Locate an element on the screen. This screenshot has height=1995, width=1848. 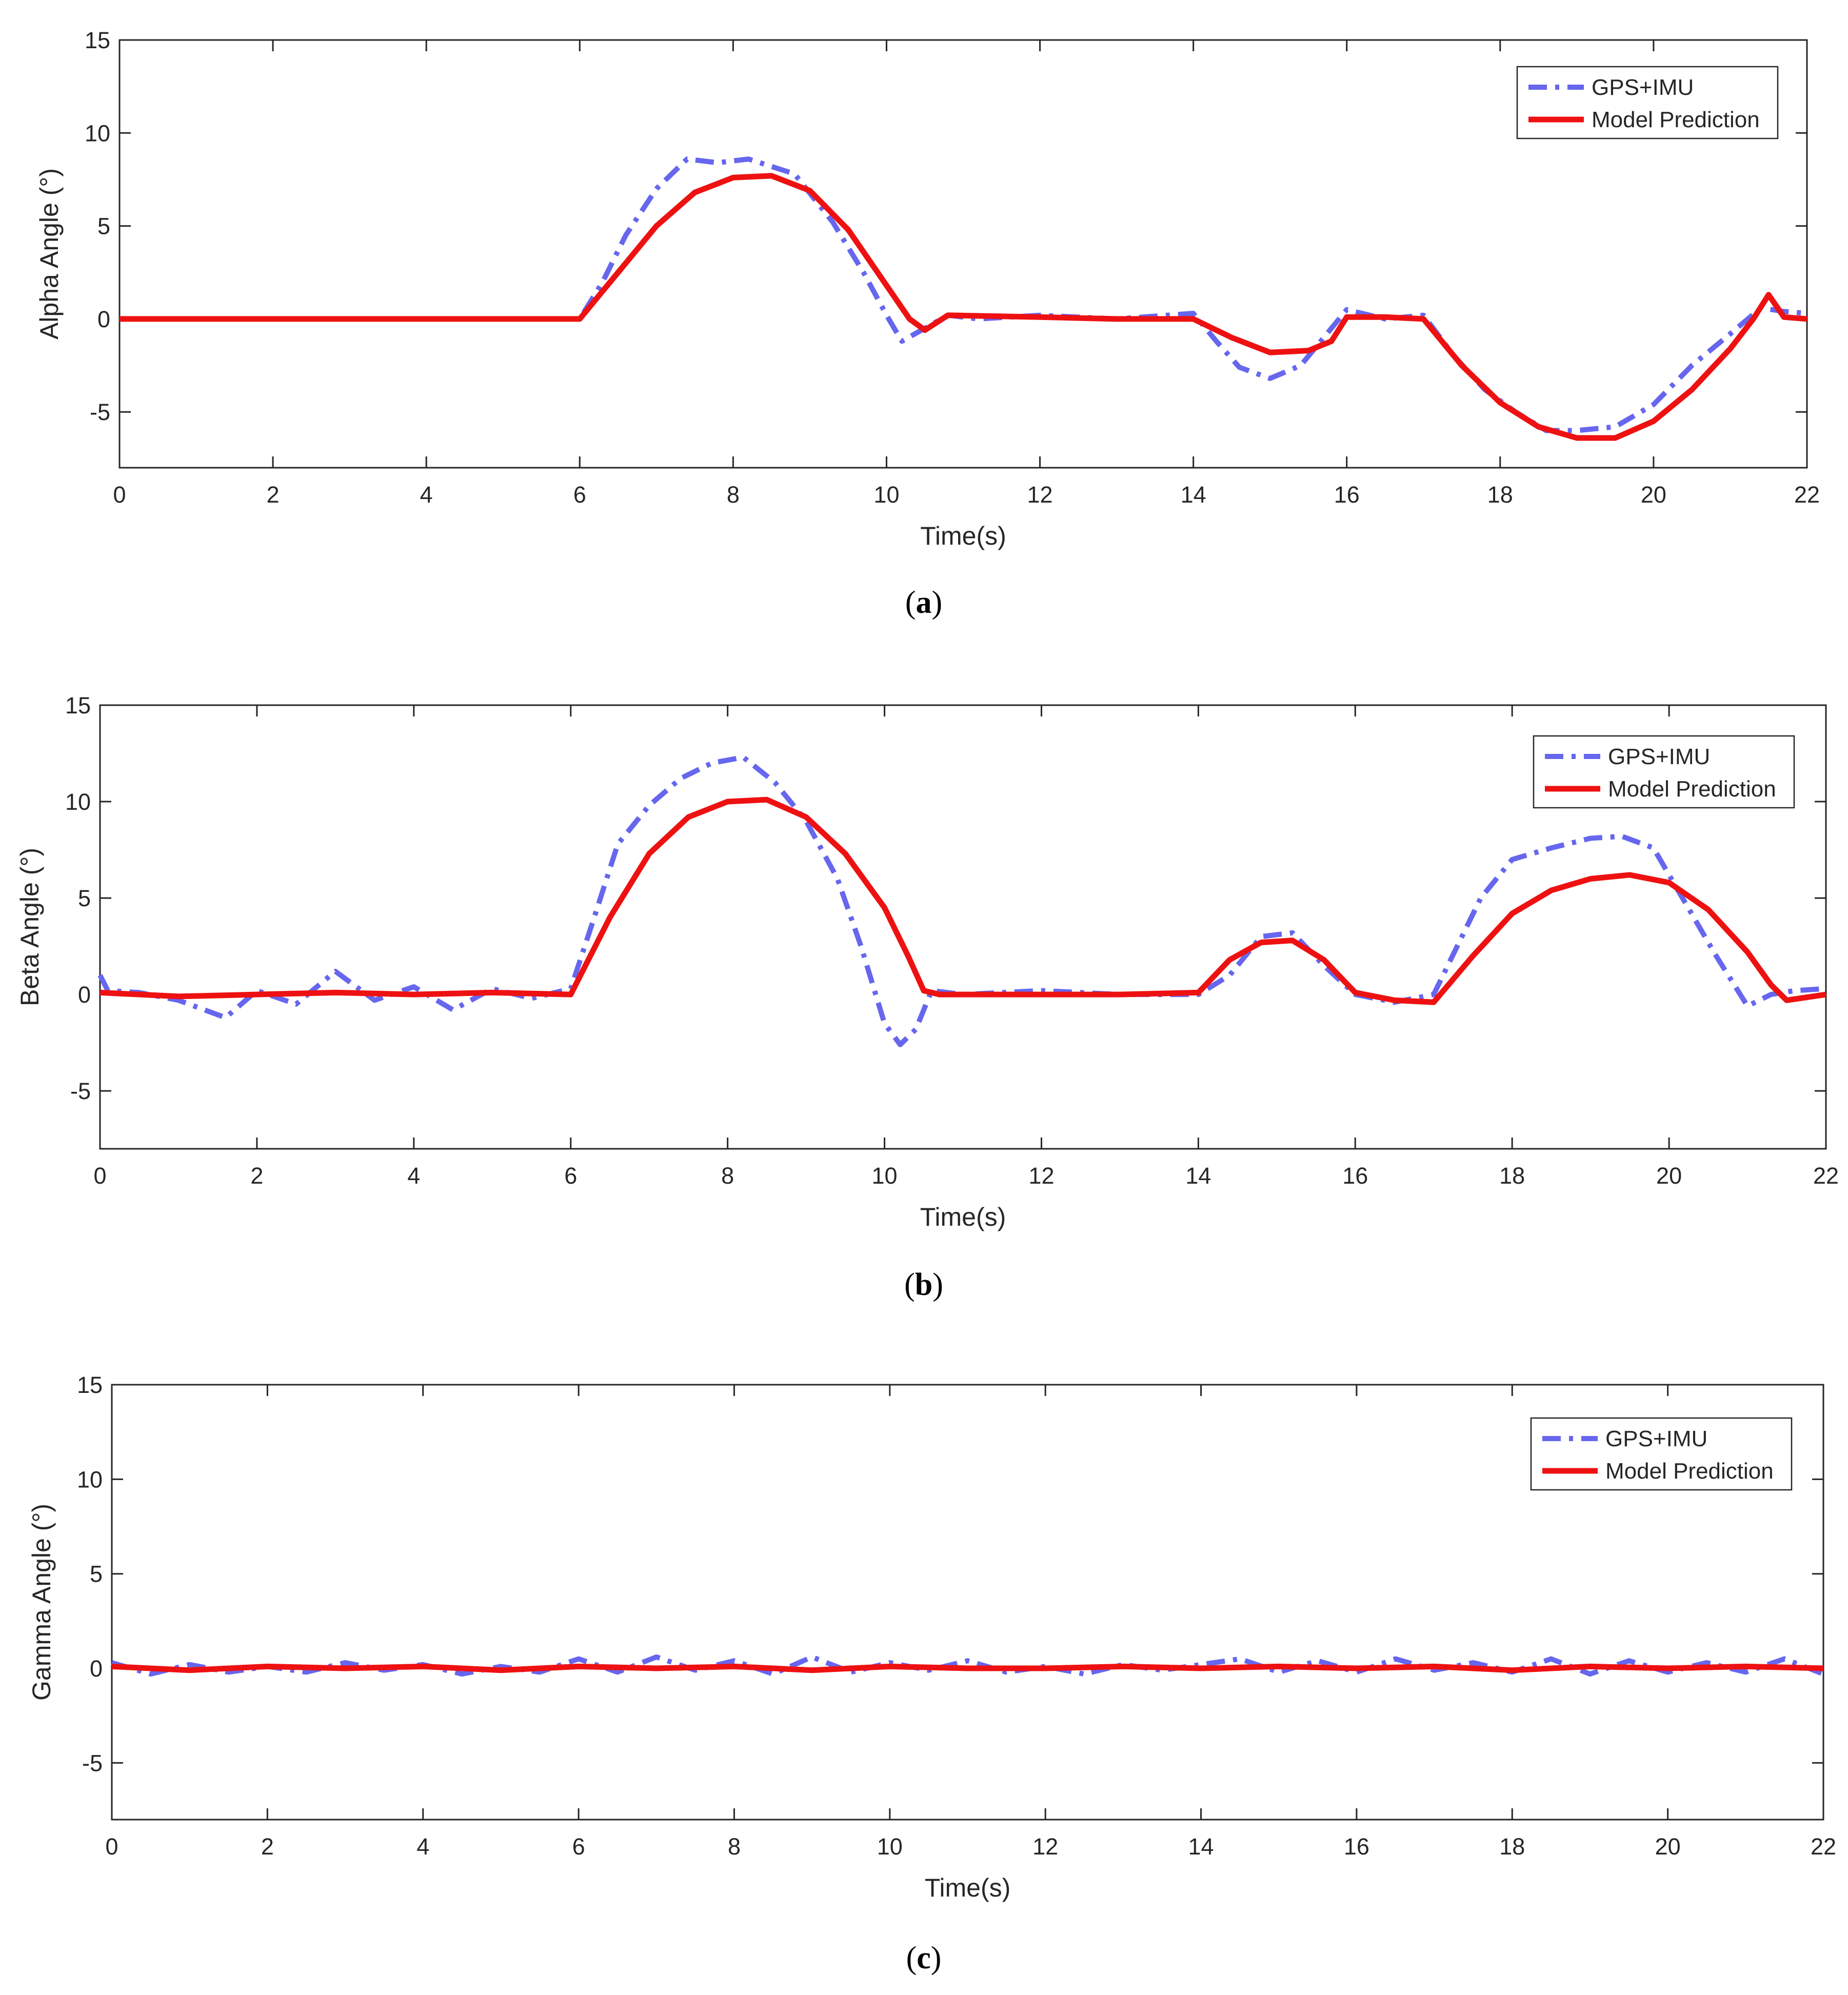
panel-caption: (c) is located at coordinates (924, 1959).